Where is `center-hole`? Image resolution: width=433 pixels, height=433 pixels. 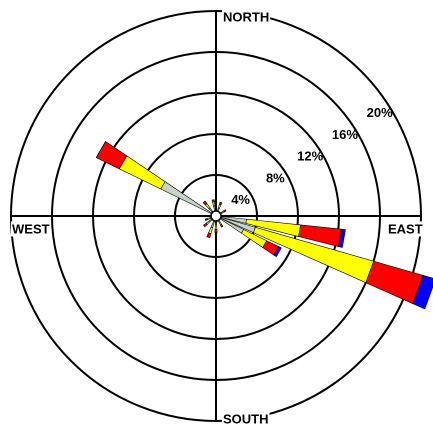
center-hole is located at coordinates (216, 216).